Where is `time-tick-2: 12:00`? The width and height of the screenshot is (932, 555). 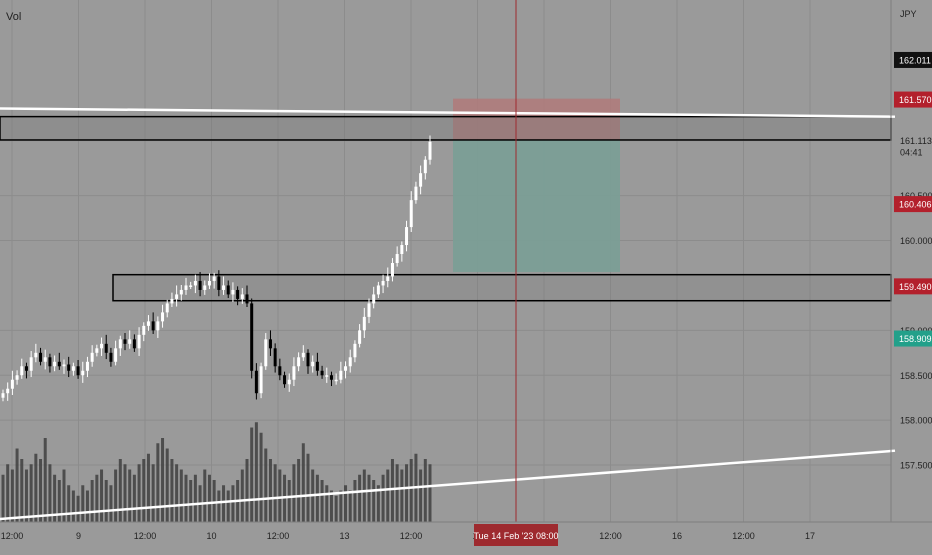
time-tick-2: 12:00 is located at coordinates (145, 536).